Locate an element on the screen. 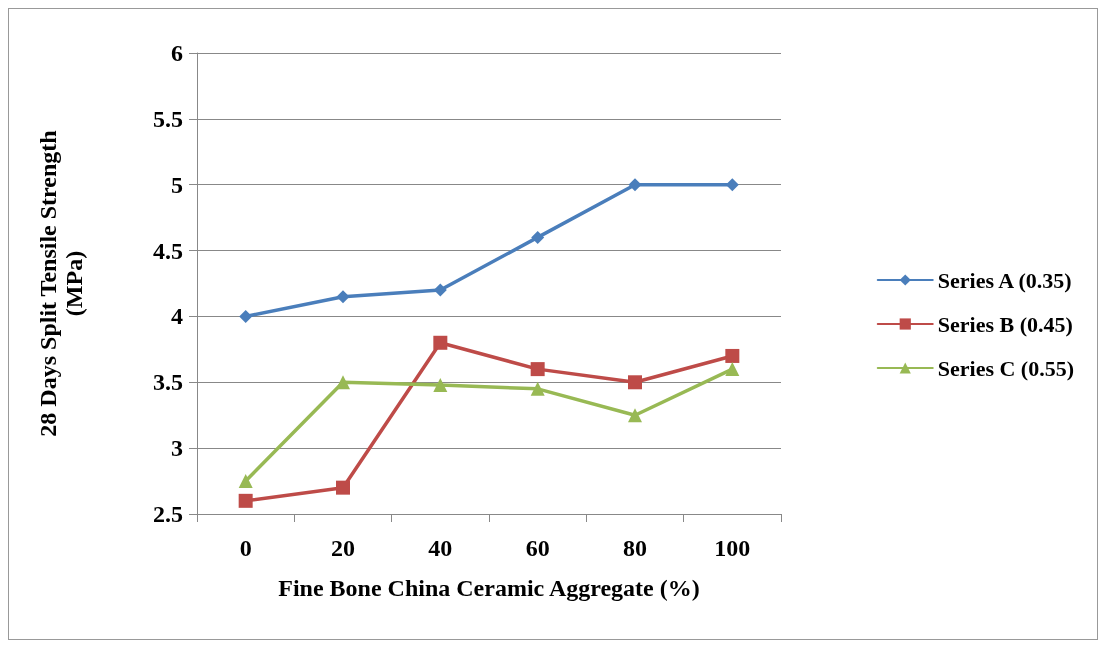 This screenshot has height=648, width=1106. x-axis-title: Fine Bone China Ceramic Aggregate (%) is located at coordinates (489, 588).